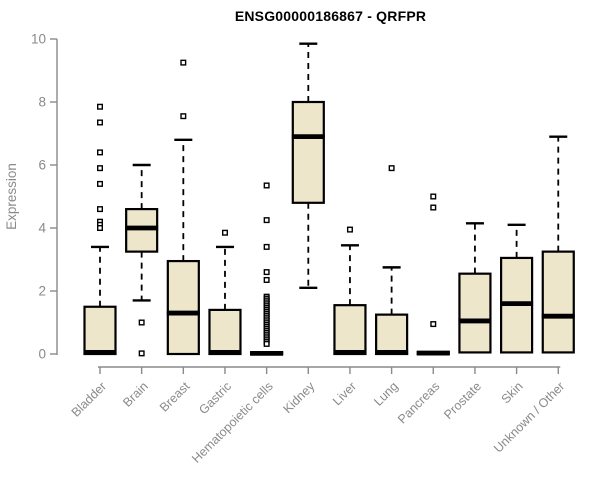 The image size is (600, 500). What do you see at coordinates (42, 102) in the screenshot?
I see `y-tick-label: 8` at bounding box center [42, 102].